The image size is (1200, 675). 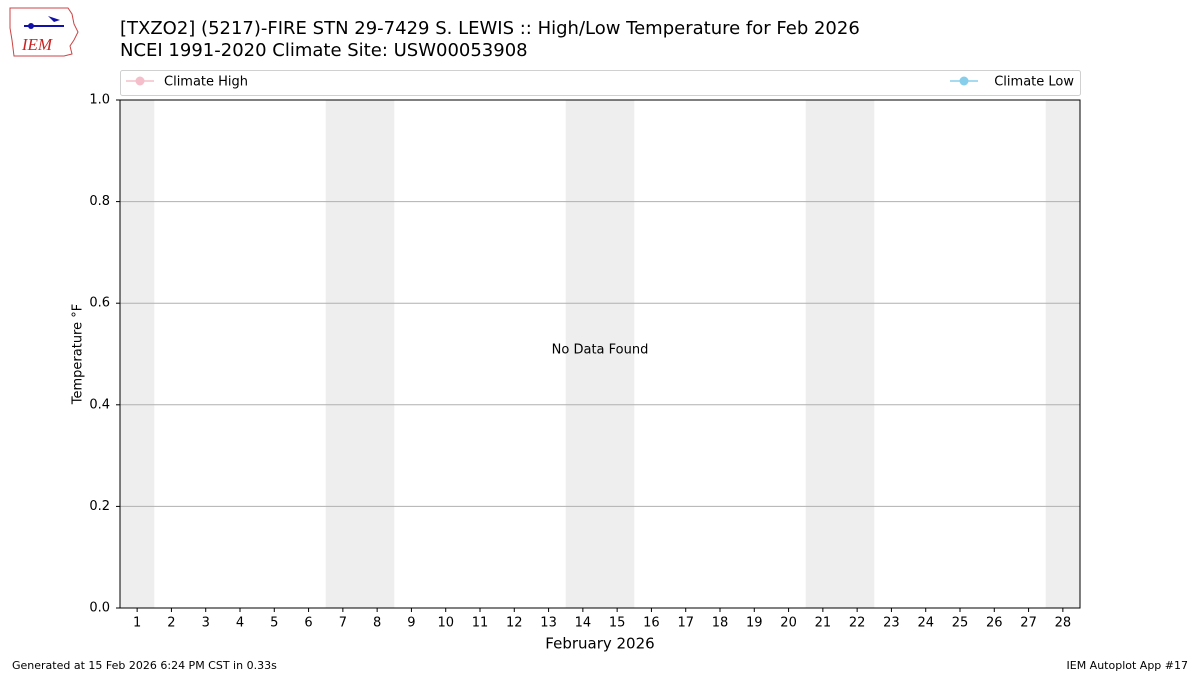 I want to click on y-tick-label: 0.2, so click(x=99, y=506).